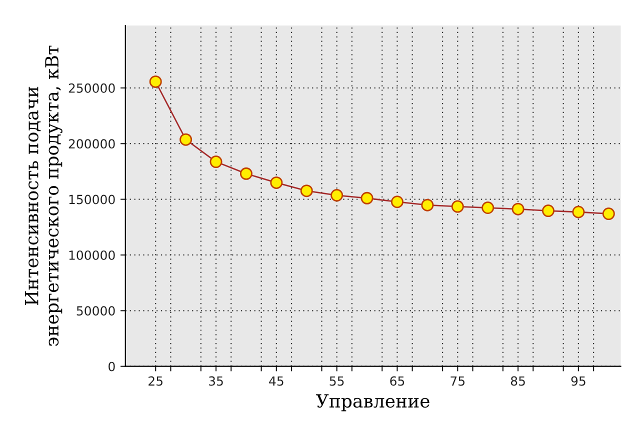  What do you see at coordinates (397, 381) in the screenshot?
I see `x-tick-label: 65` at bounding box center [397, 381].